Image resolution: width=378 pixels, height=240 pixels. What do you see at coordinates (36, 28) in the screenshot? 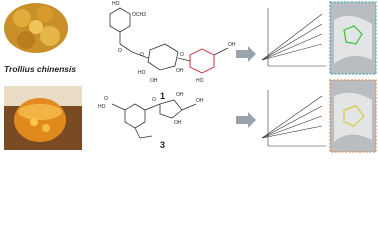
I see `flower-photo` at bounding box center [36, 28].